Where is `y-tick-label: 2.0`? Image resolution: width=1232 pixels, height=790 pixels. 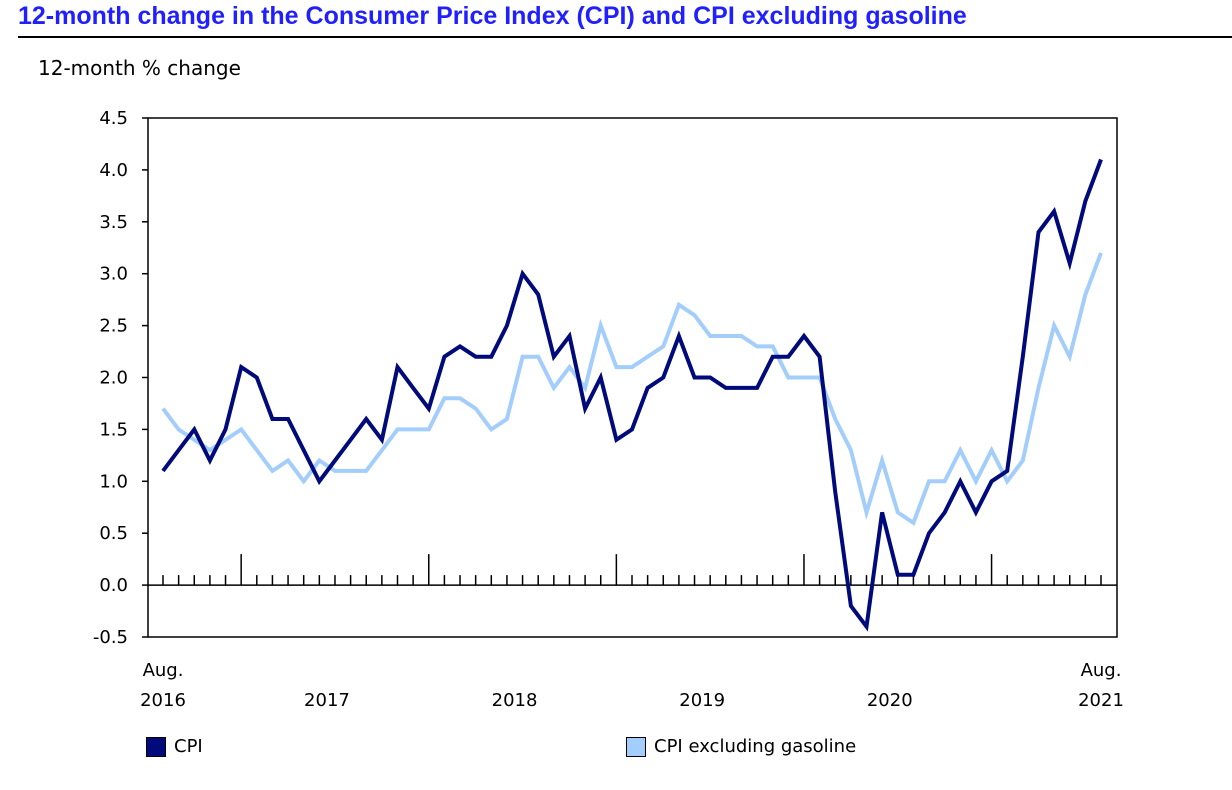
y-tick-label: 2.0 is located at coordinates (113, 378).